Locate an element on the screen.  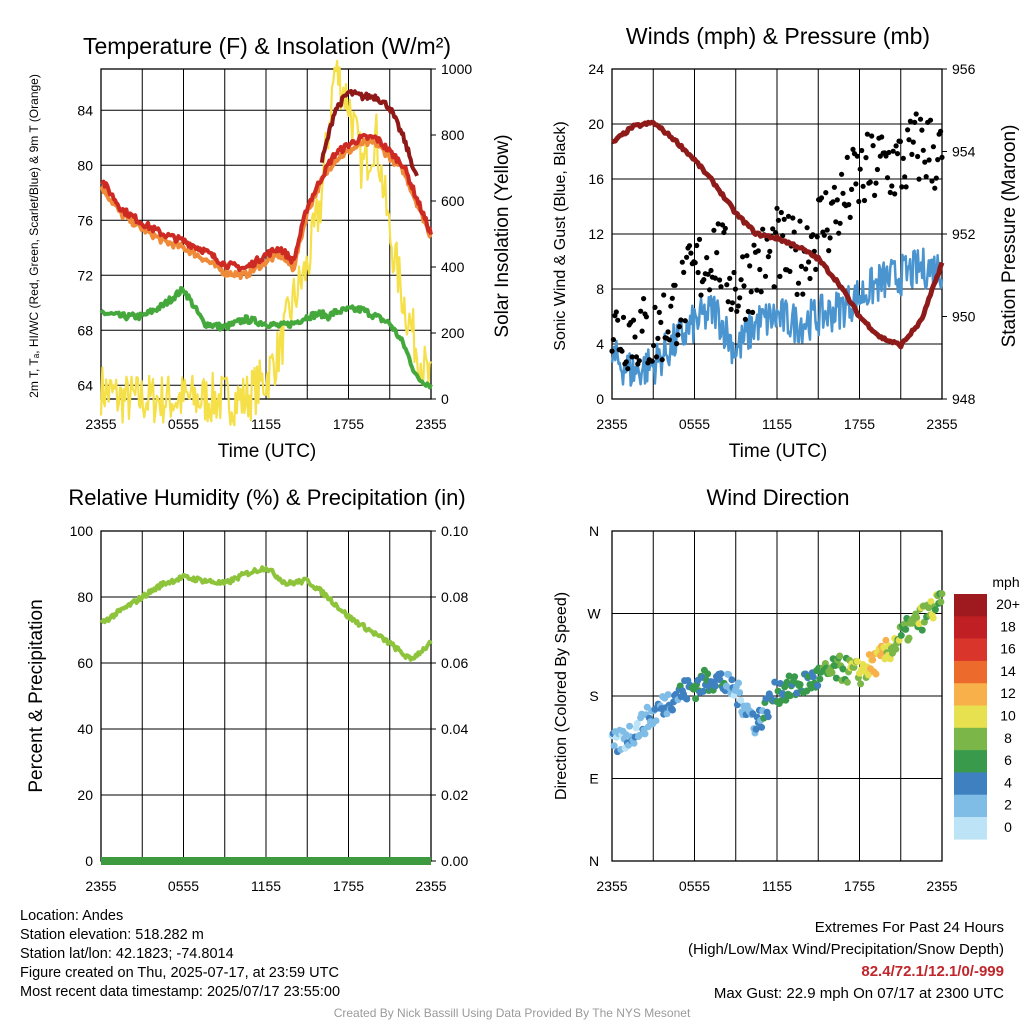
station-latlon: Station lat/lon: 42.1823; -74.8014 is located at coordinates (127, 954).